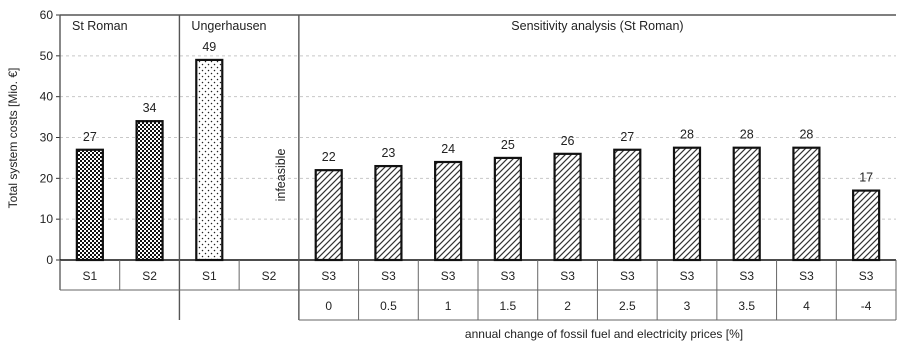 This screenshot has width=899, height=342. What do you see at coordinates (627, 306) in the screenshot?
I see `price-change-label: 2.5` at bounding box center [627, 306].